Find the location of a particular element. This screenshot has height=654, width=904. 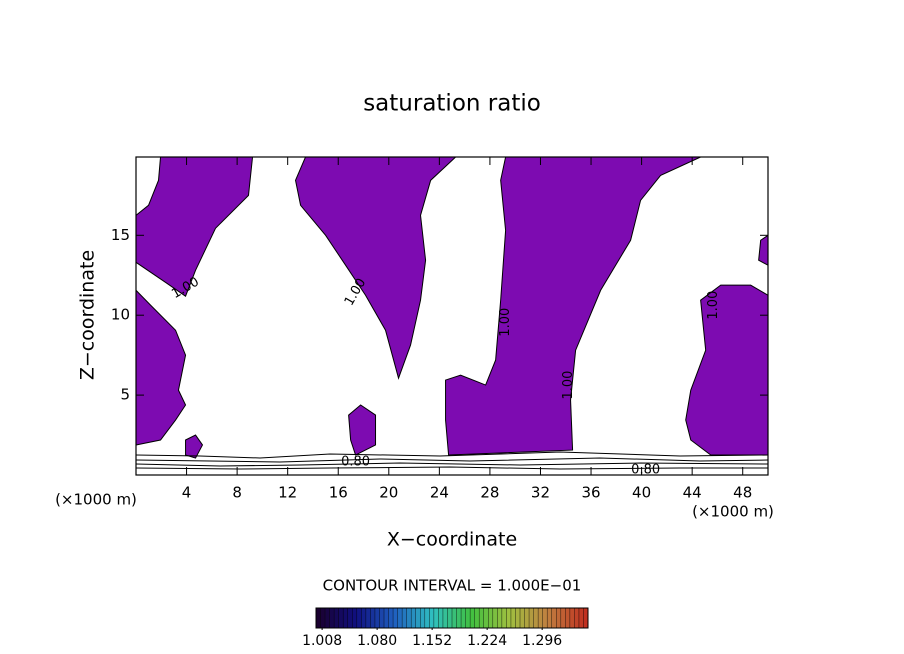

x-tick-label: 24 is located at coordinates (439, 493).